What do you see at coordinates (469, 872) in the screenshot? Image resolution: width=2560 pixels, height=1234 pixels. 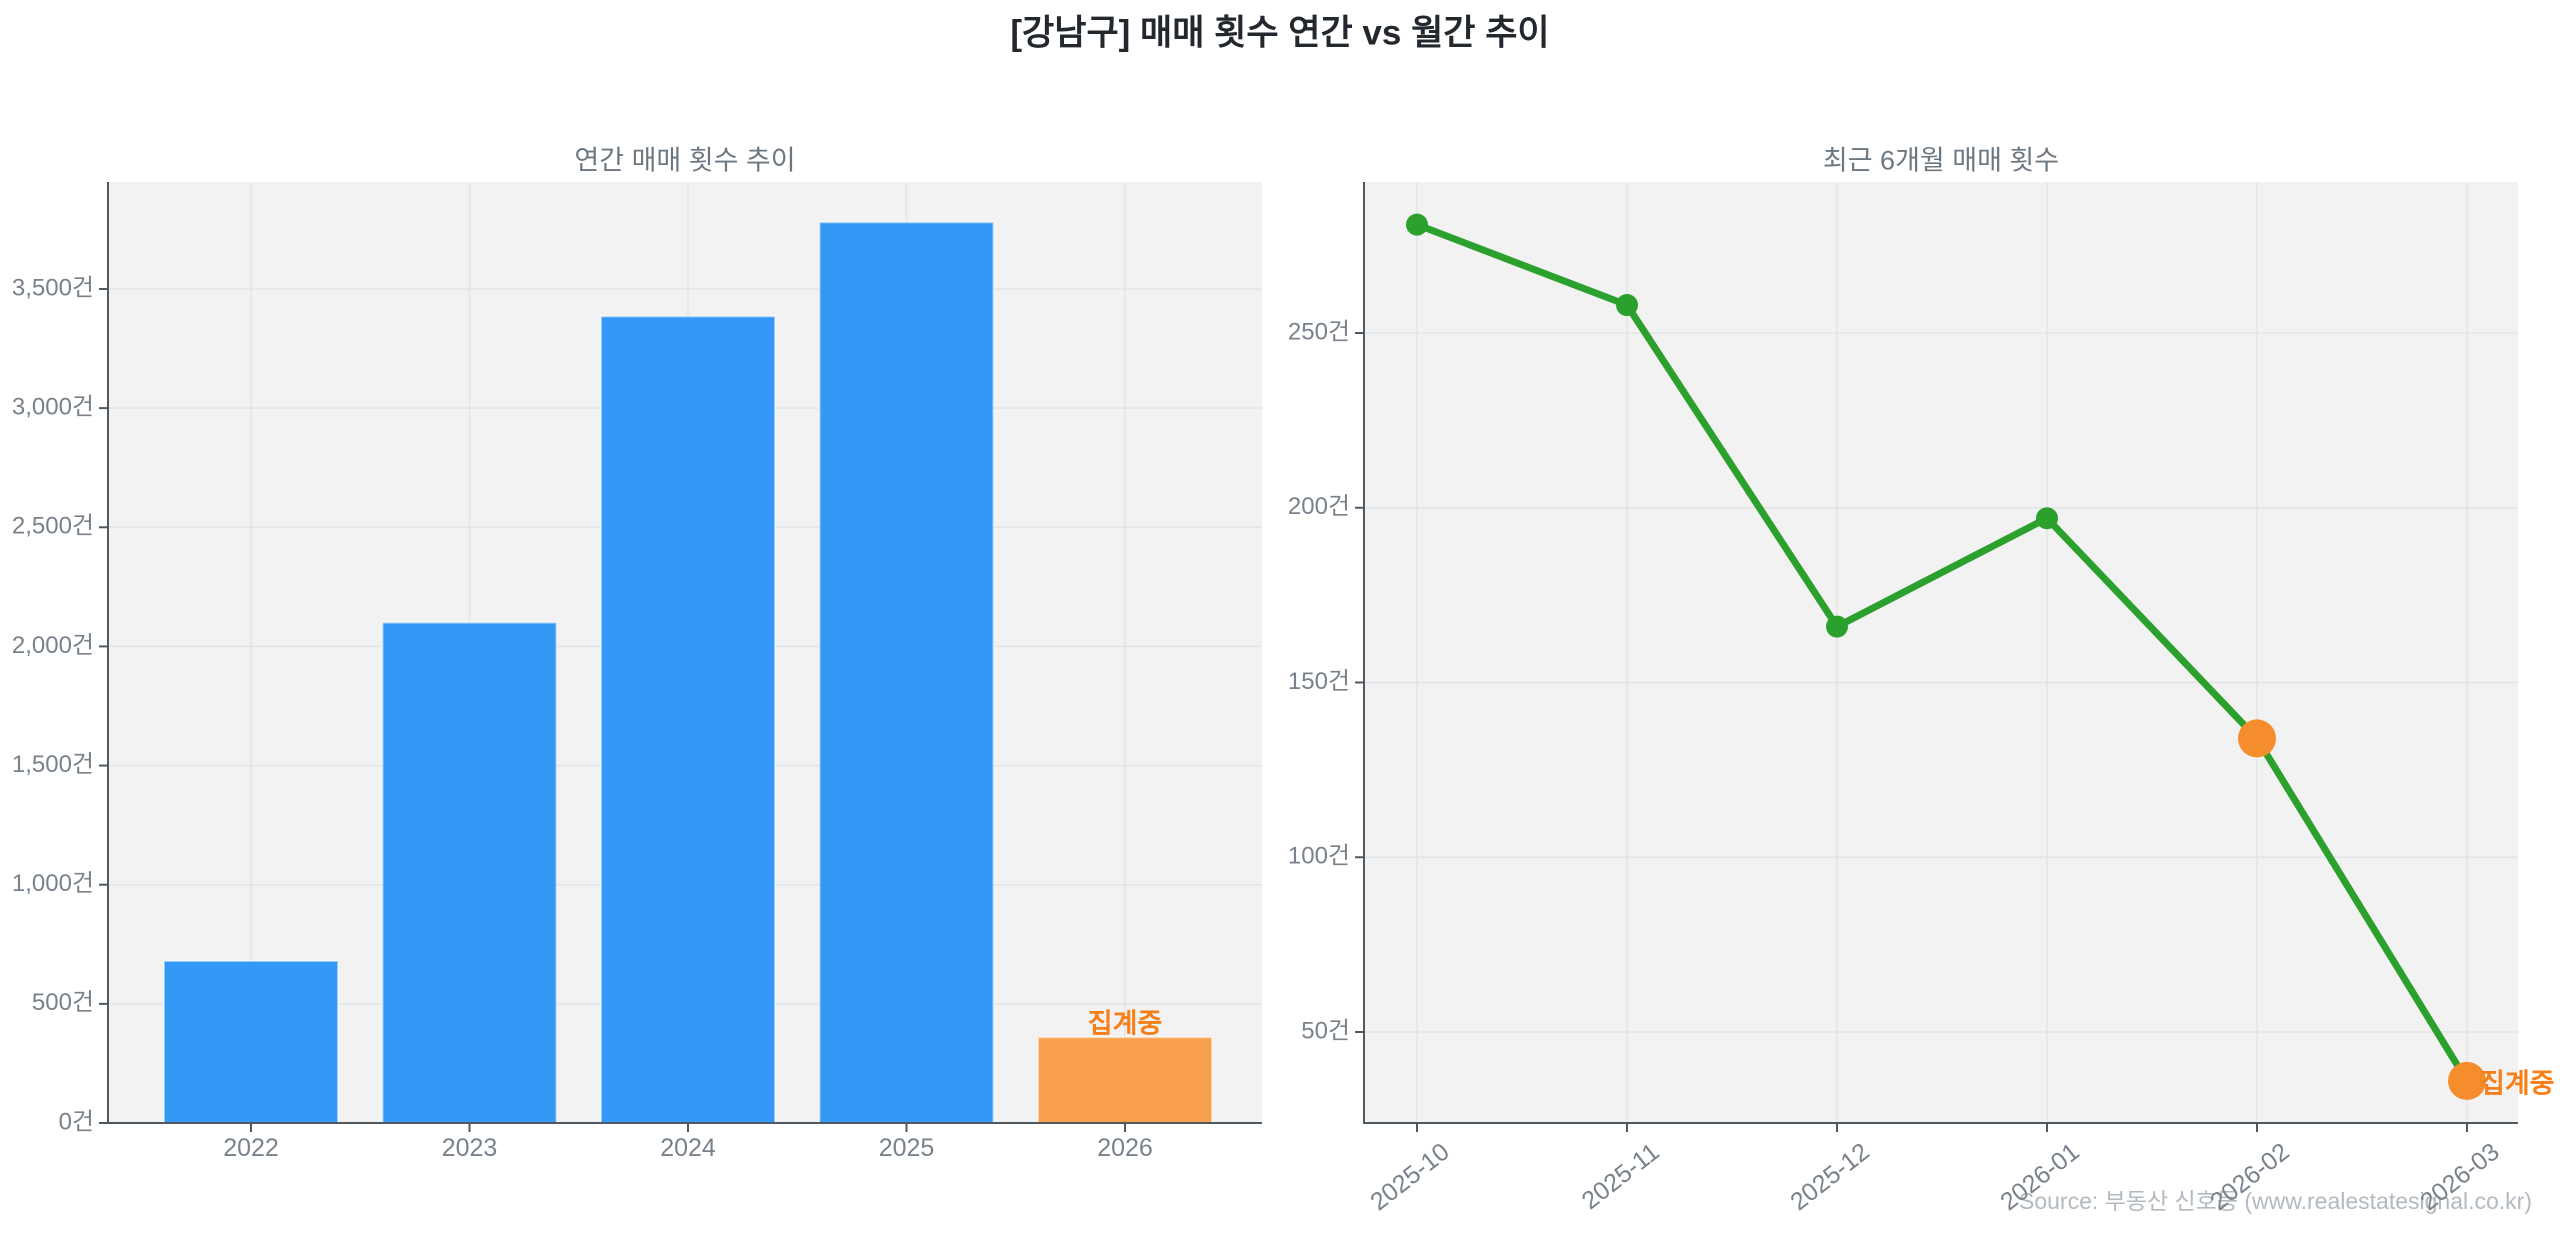 I see `bar-2023` at bounding box center [469, 872].